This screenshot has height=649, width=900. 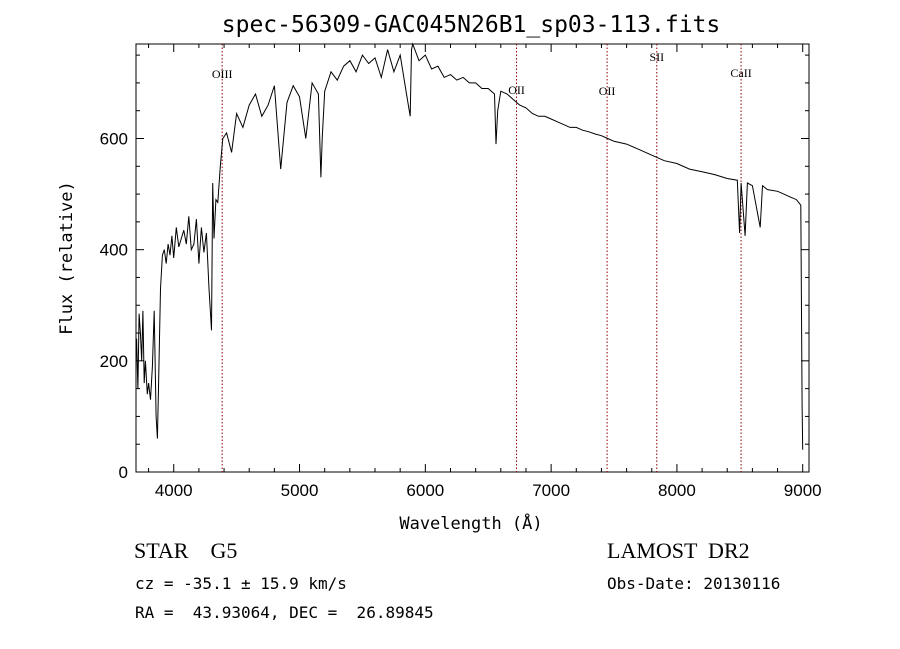 I want to click on y-tick-label: 200, so click(x=114, y=361).